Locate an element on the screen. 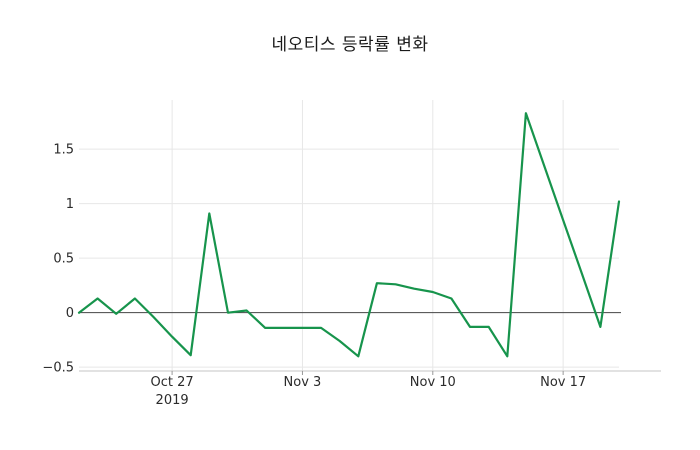 The height and width of the screenshot is (450, 700). x-axis-tick-label: Nov 17 is located at coordinates (563, 382).